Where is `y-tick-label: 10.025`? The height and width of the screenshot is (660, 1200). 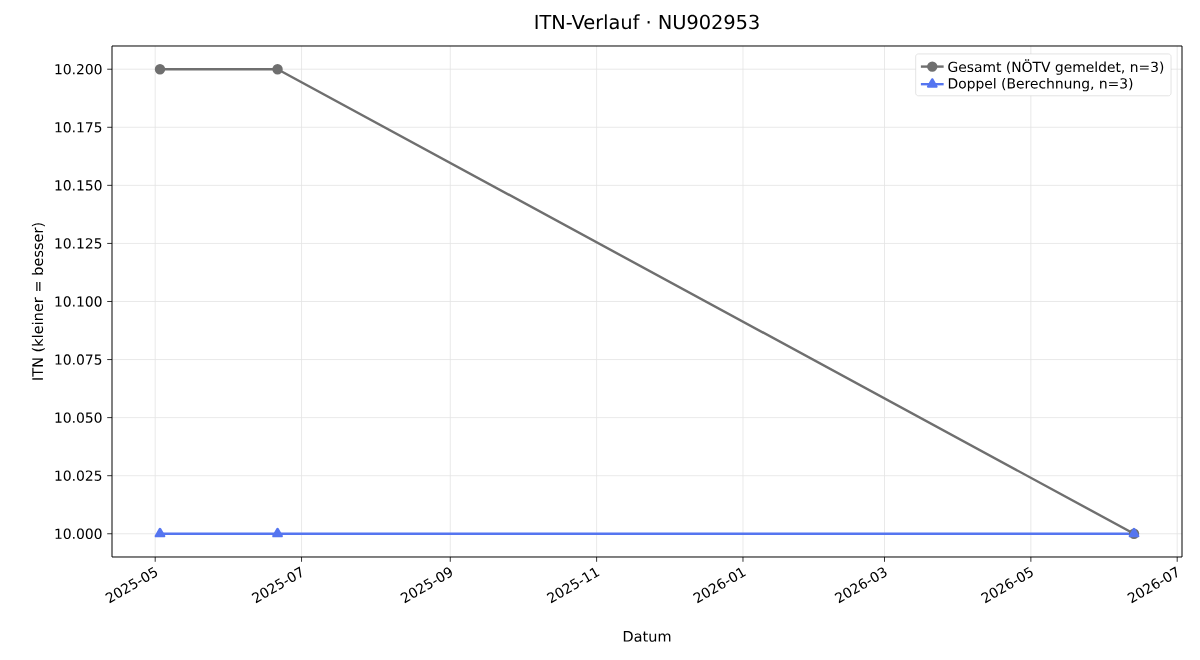
y-tick-label: 10.025 is located at coordinates (78, 475).